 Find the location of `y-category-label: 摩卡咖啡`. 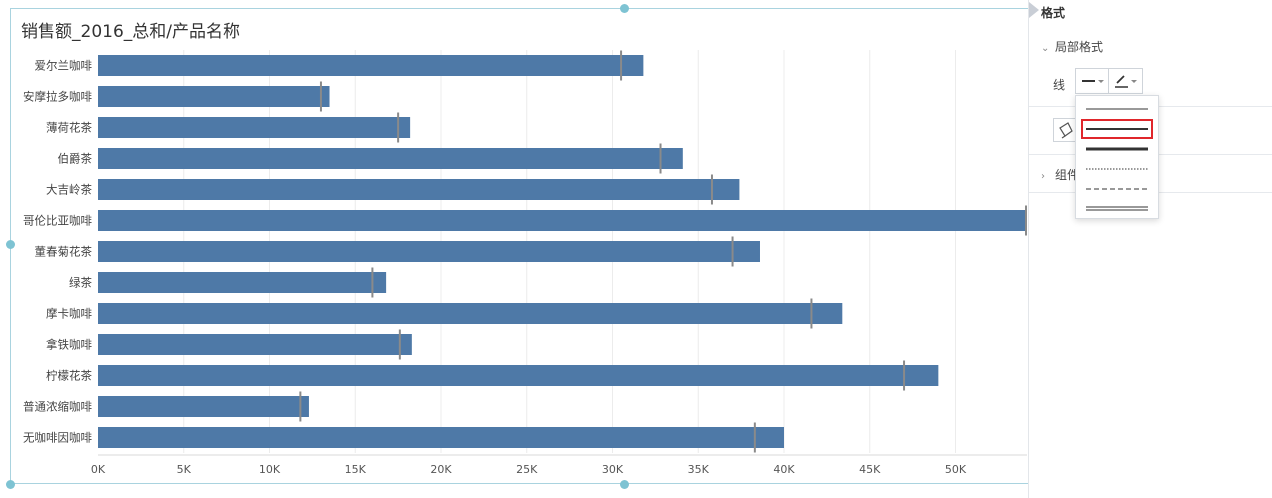

y-category-label: 摩卡咖啡 is located at coordinates (69, 314).